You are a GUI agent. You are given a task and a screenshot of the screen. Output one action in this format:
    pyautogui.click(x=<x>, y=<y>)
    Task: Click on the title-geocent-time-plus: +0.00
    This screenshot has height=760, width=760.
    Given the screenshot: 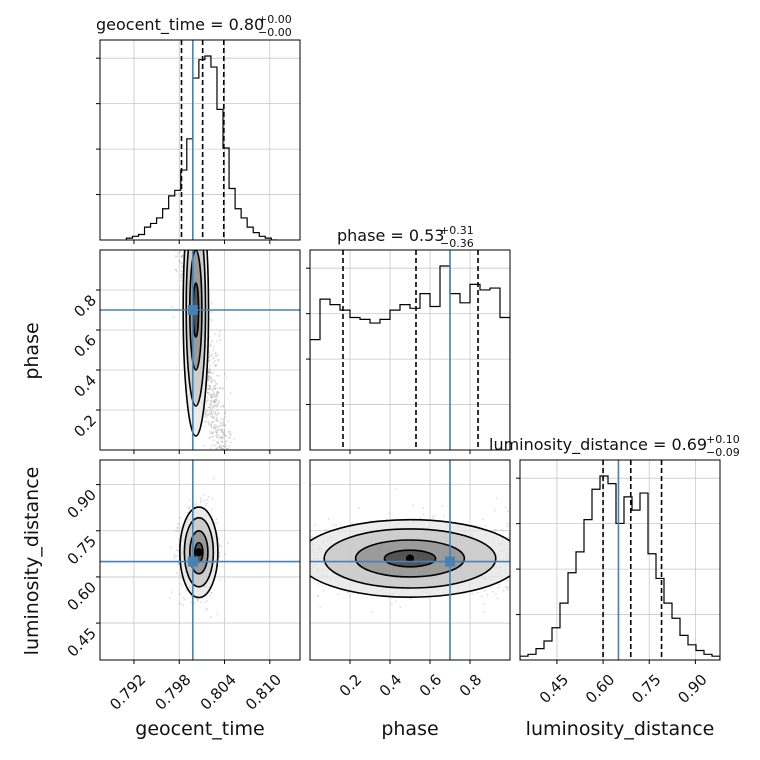 What is the action you would take?
    pyautogui.click(x=275, y=19)
    